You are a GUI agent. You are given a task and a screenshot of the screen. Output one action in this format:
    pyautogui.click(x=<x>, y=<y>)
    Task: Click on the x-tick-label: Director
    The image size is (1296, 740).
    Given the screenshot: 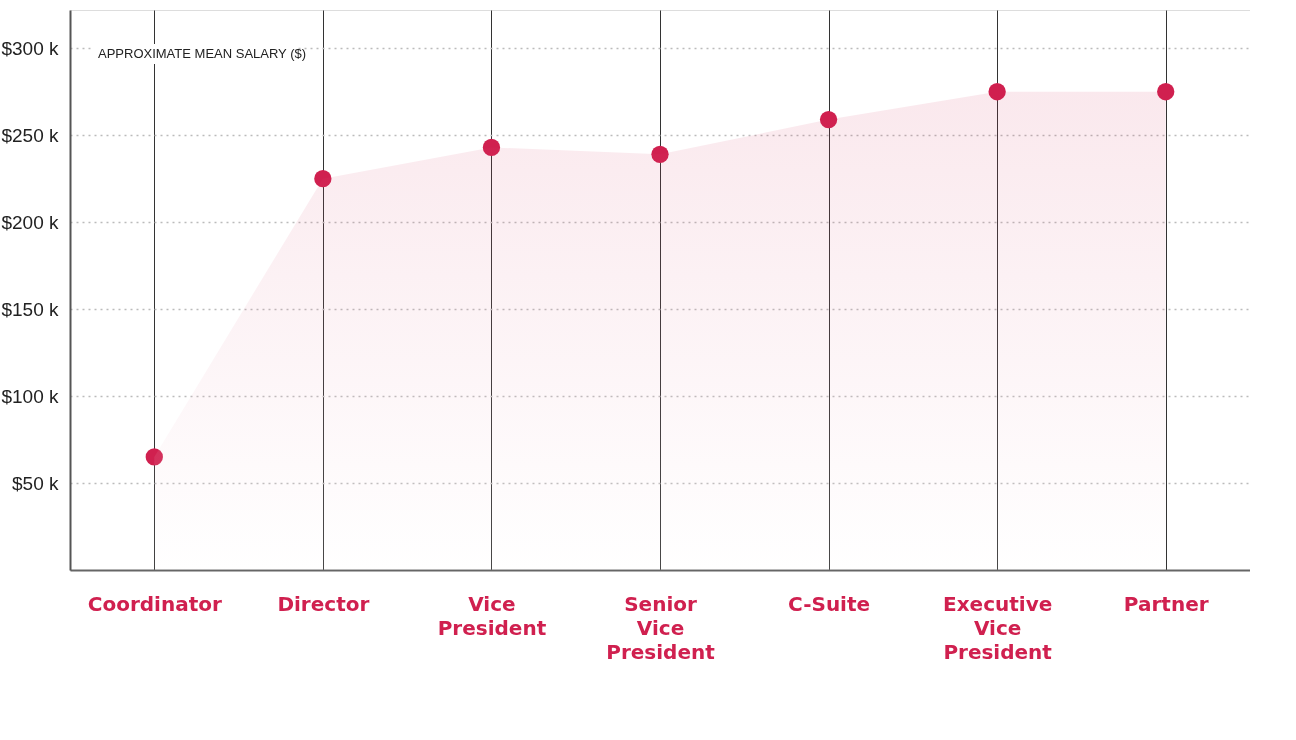 What is the action you would take?
    pyautogui.click(x=323, y=603)
    